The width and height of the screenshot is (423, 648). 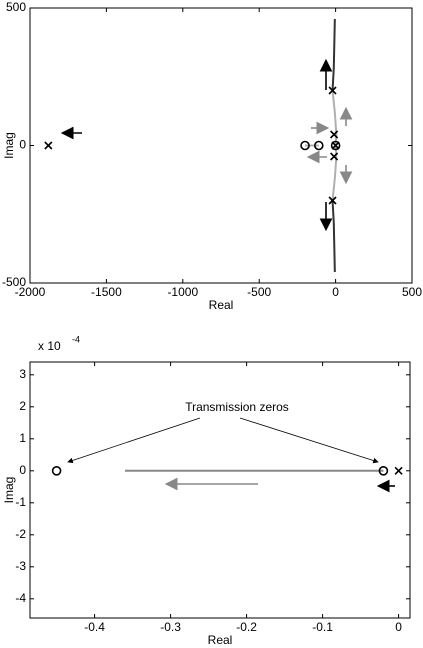 What do you see at coordinates (322, 627) in the screenshot?
I see `x-tick-label: -0.1` at bounding box center [322, 627].